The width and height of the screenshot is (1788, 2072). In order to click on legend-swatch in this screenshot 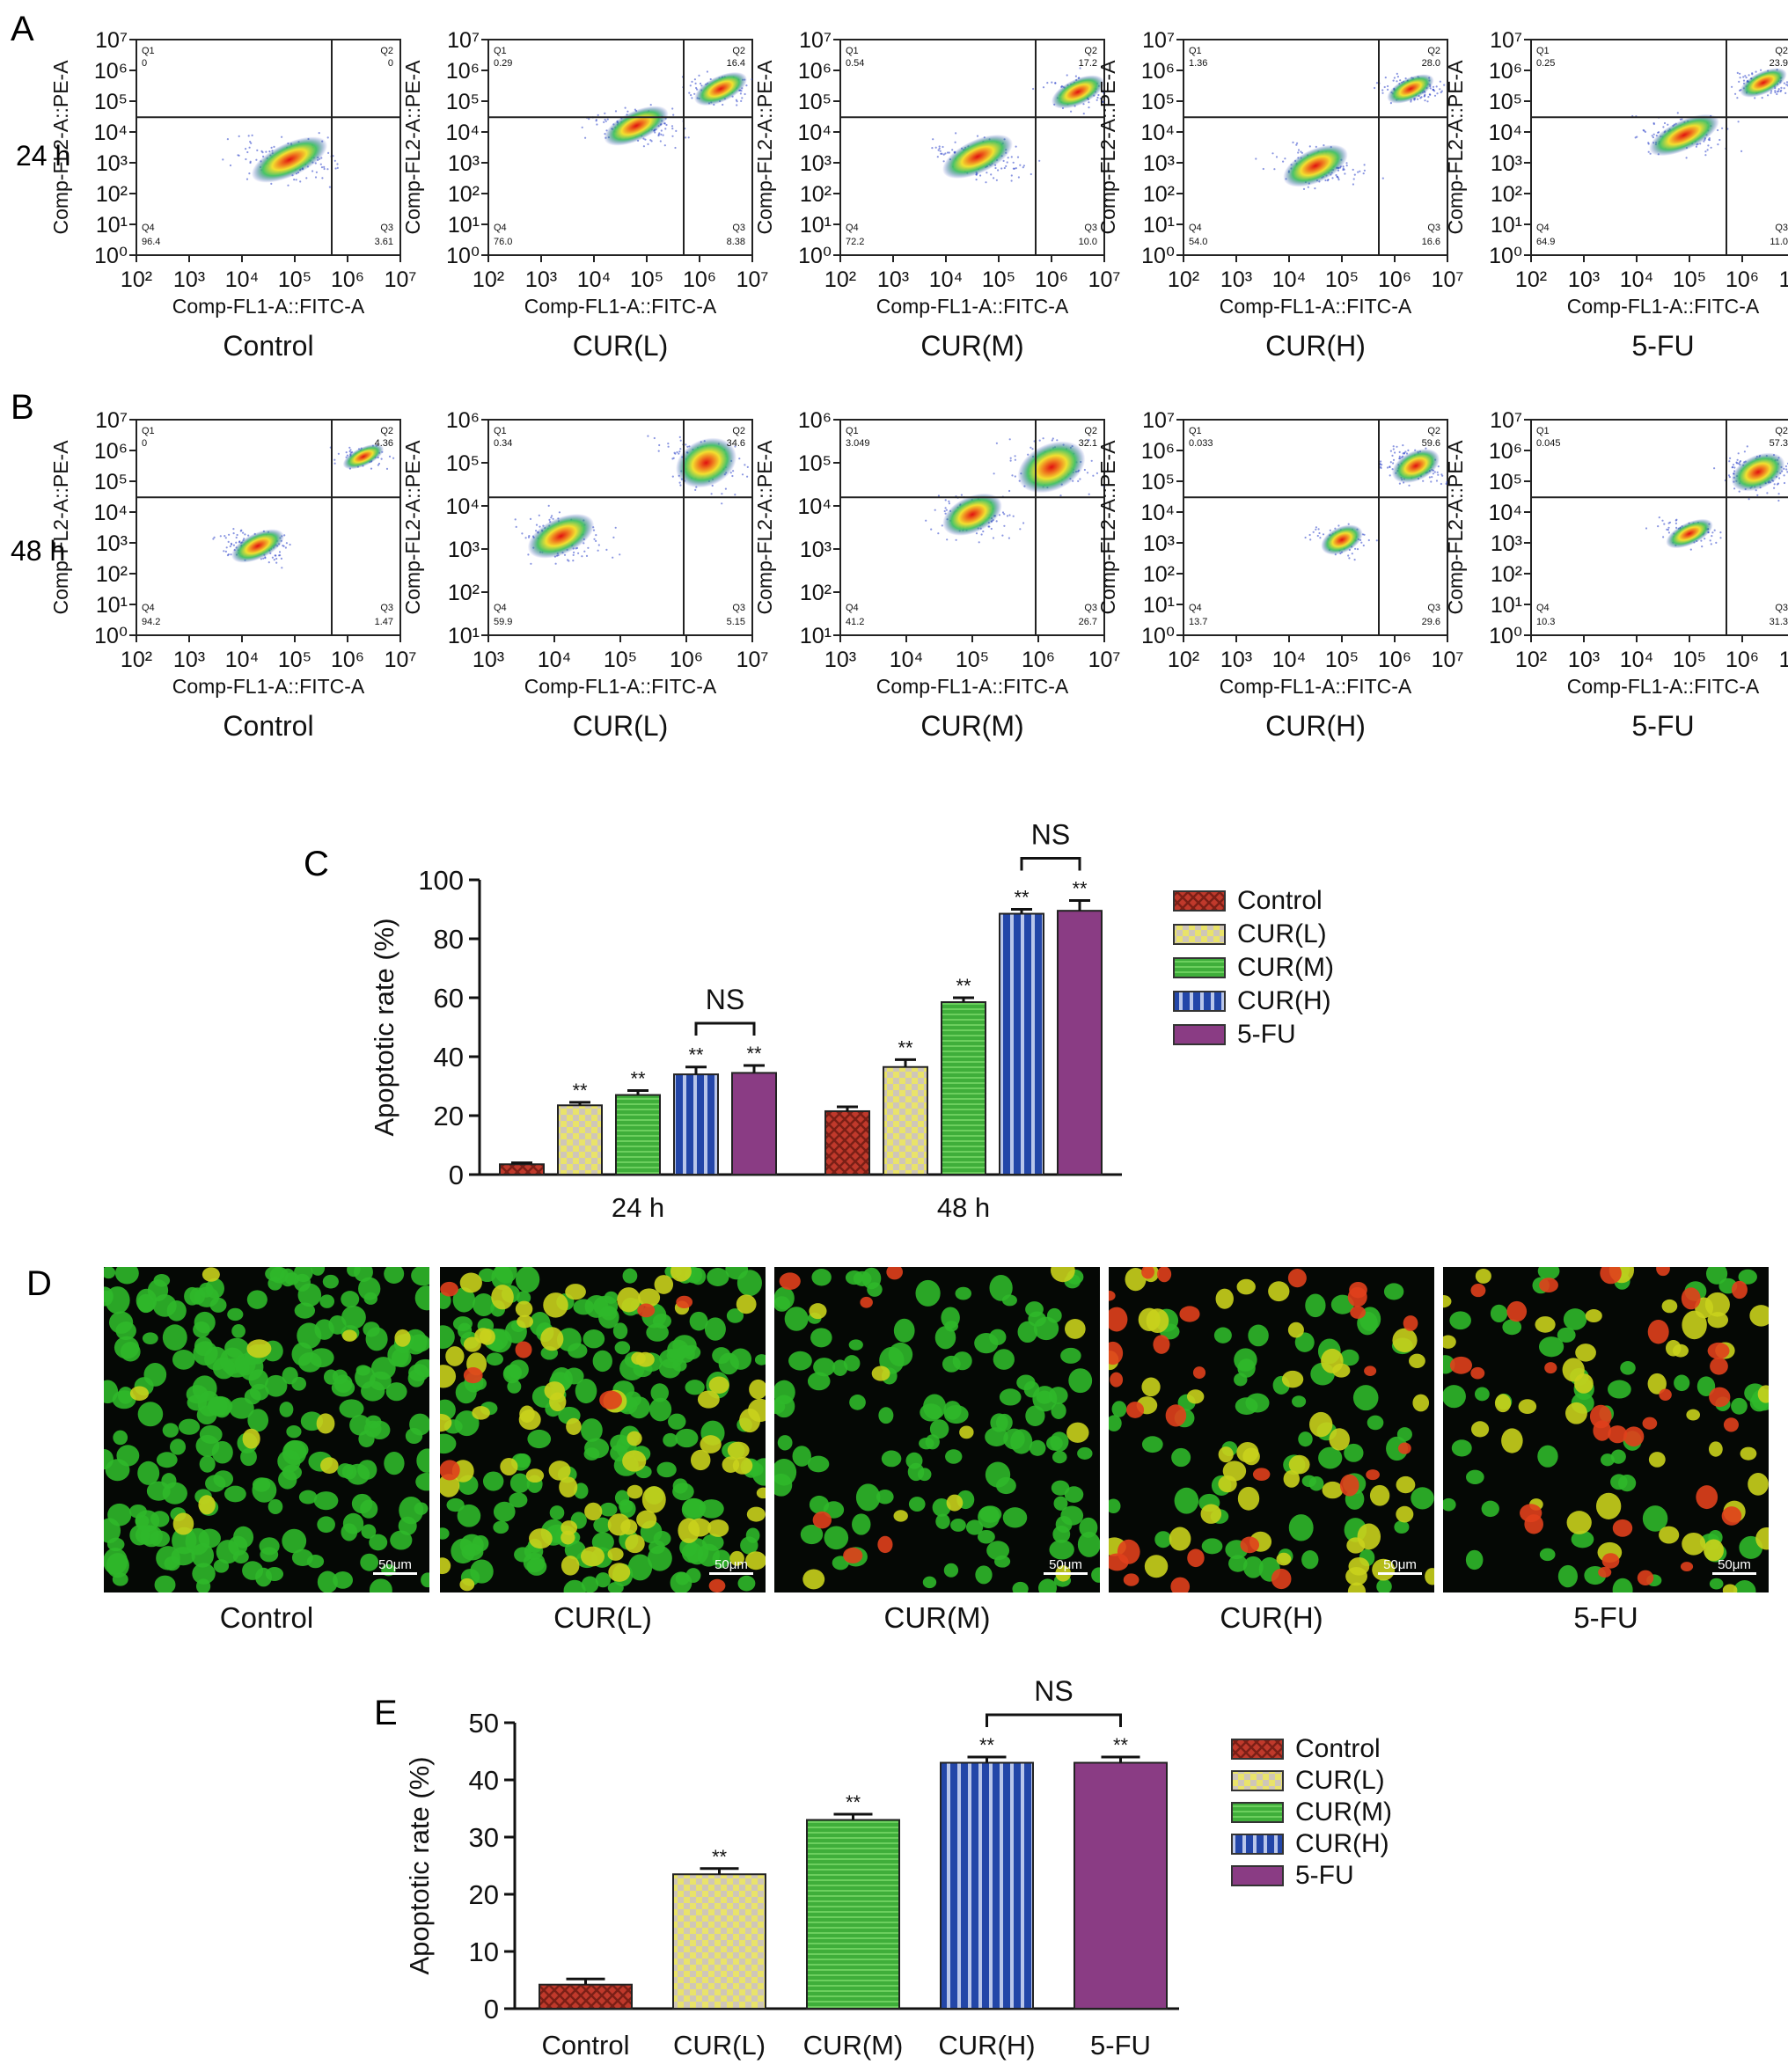, I will do `click(1257, 1813)`.